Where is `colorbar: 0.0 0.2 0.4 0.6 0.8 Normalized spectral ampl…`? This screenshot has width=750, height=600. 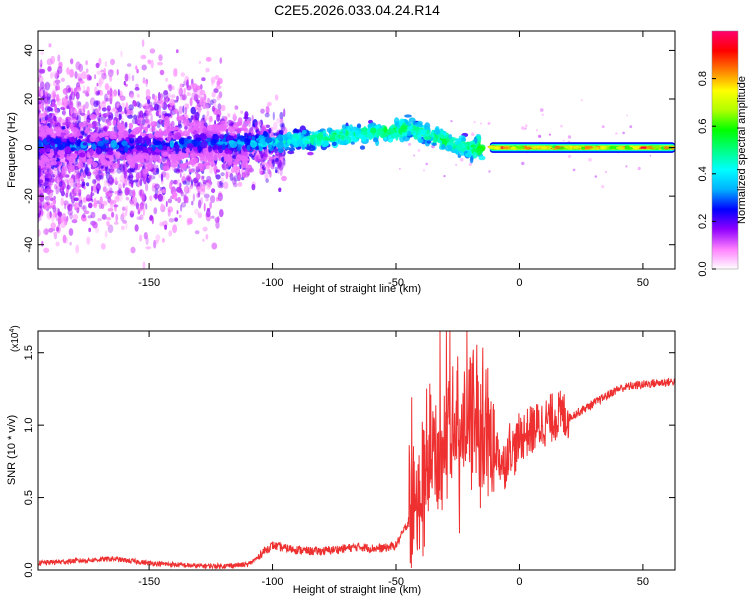
colorbar: 0.0 0.2 0.4 0.6 0.8 Normalized spectral ampl… is located at coordinates (722, 153).